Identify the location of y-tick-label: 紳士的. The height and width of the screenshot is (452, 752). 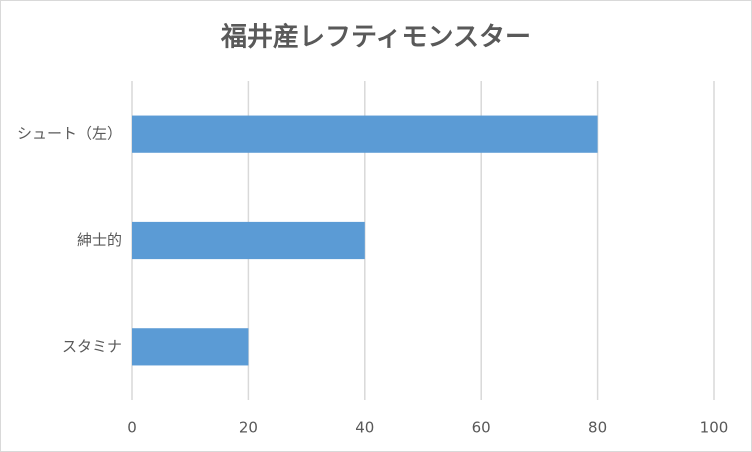
(99, 240).